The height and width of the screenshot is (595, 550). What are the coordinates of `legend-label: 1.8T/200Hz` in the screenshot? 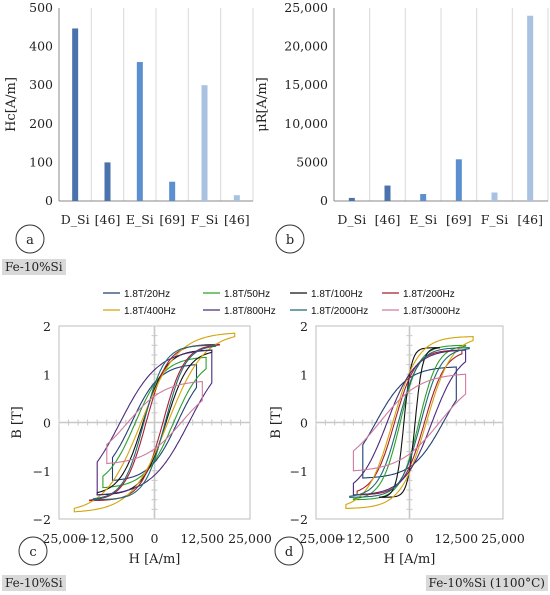 It's located at (429, 294).